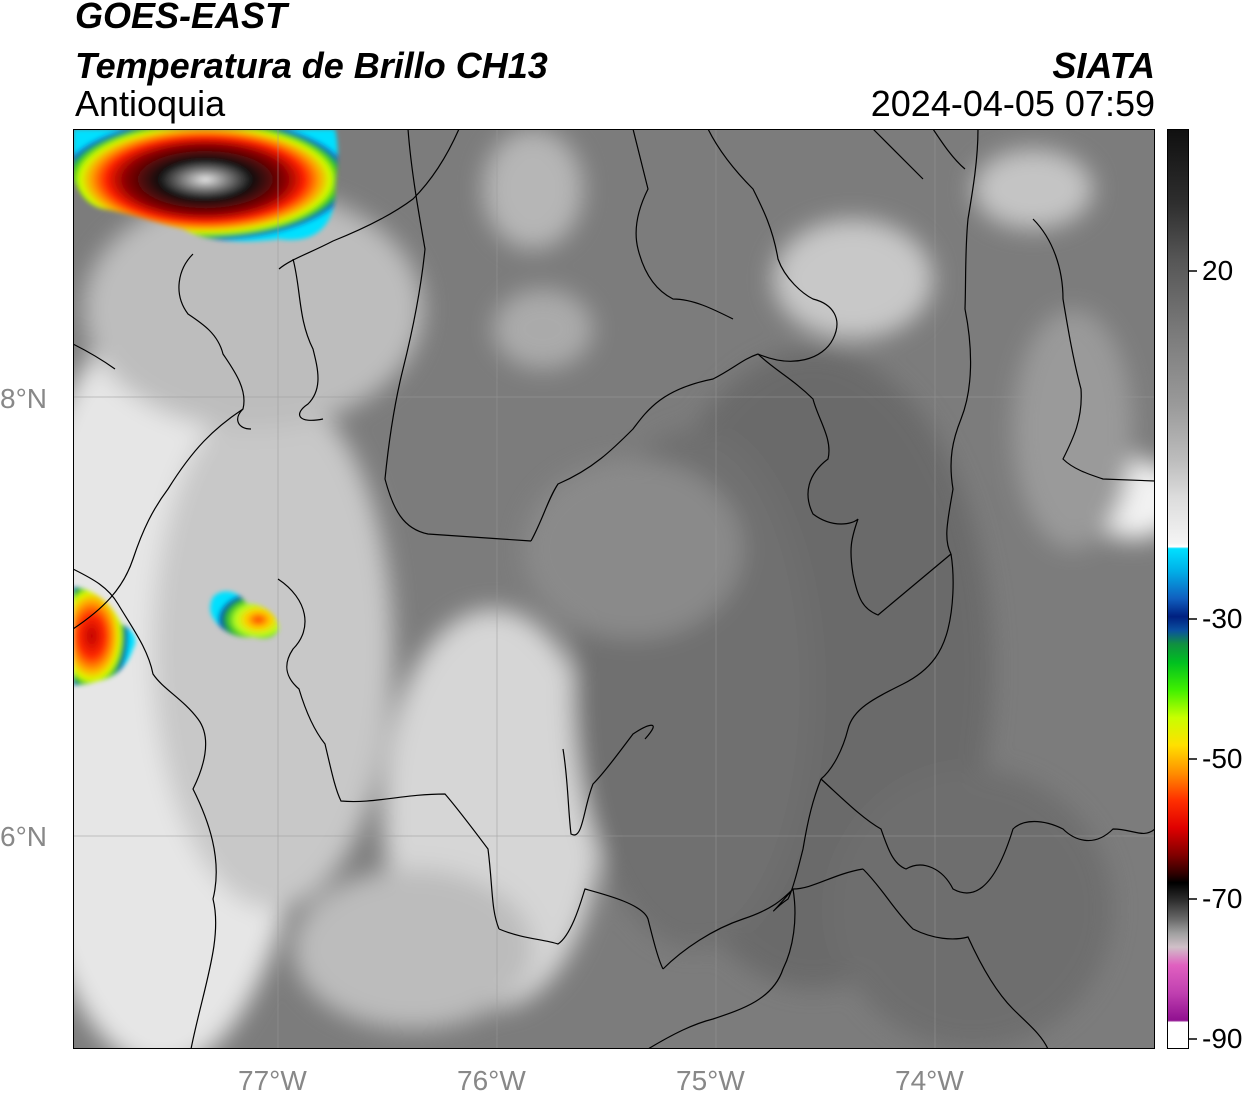  I want to click on colorbar-tick-minus30: -30, so click(1222, 618).